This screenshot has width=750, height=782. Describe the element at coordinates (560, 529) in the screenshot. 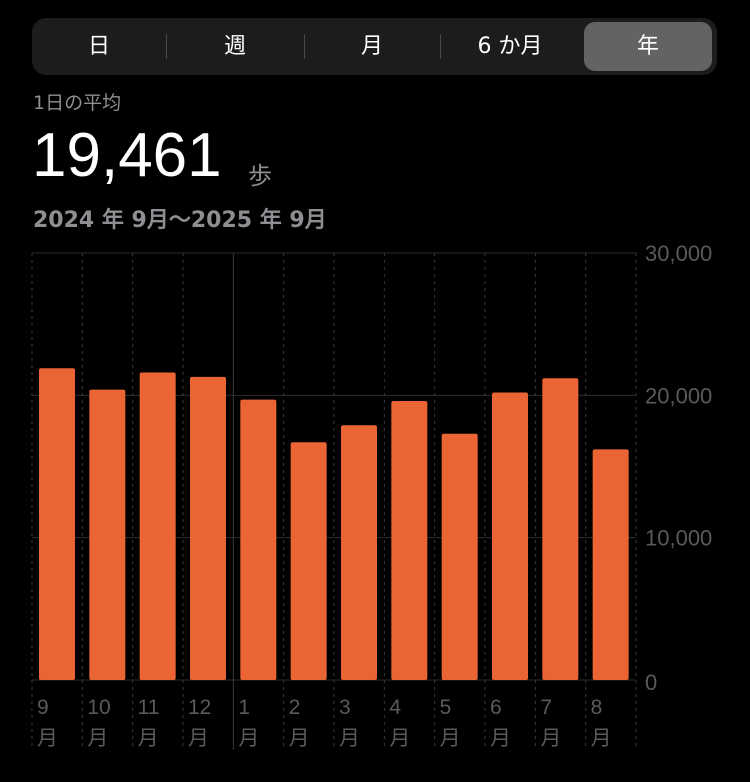

I see `bar-7-month` at that location.